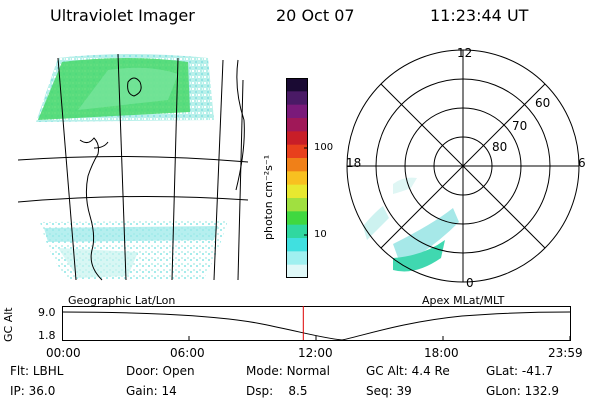  I want to click on gcalt-value: 4.4 Re, so click(430, 371).